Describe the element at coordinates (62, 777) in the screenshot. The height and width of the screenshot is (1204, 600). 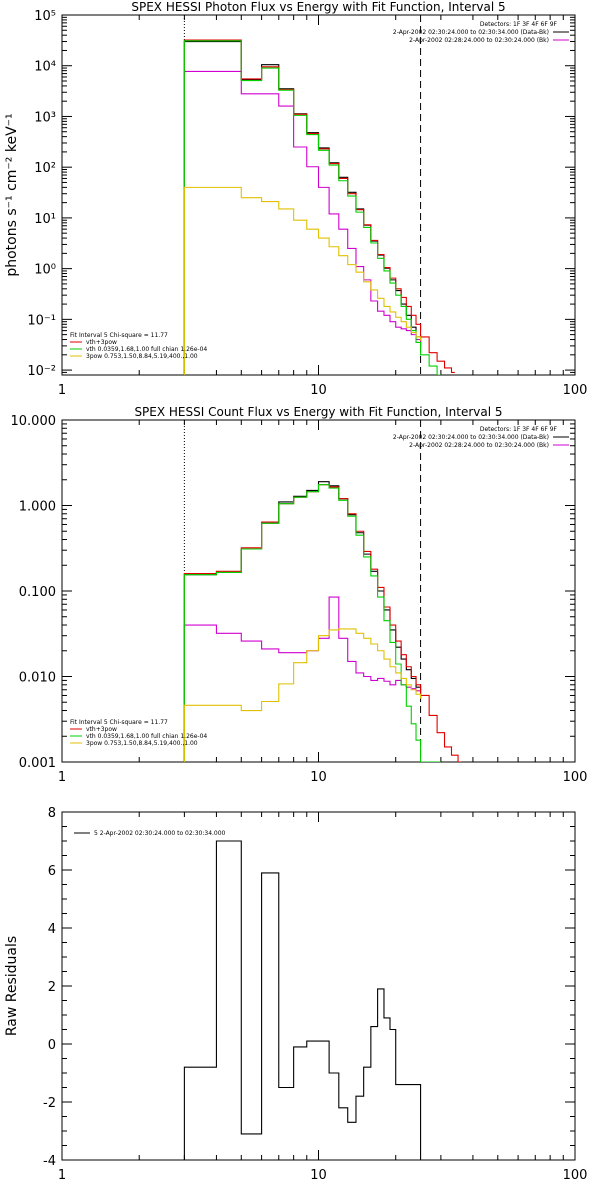
I see `x-tick-label-1: 1` at that location.